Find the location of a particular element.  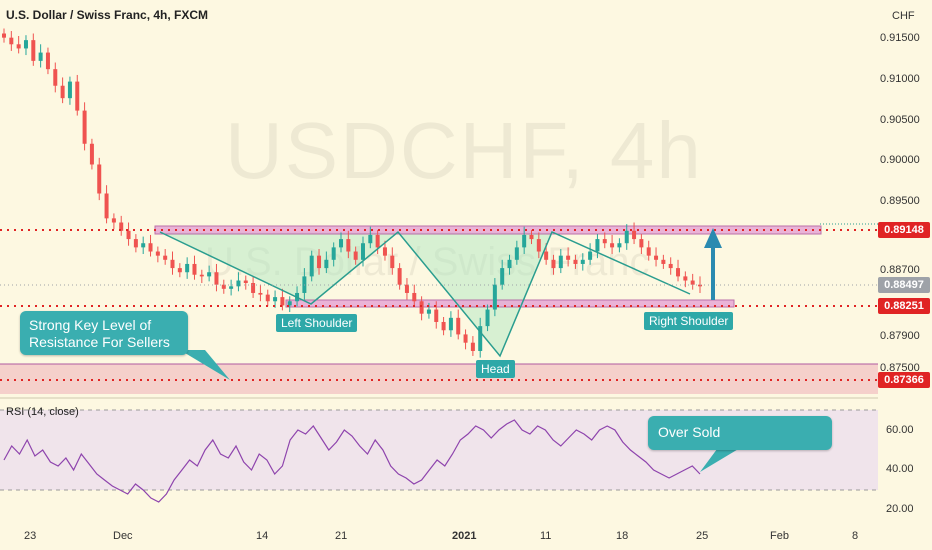

watermark-symbol: USDCHF, 4h is located at coordinates (464, 150).